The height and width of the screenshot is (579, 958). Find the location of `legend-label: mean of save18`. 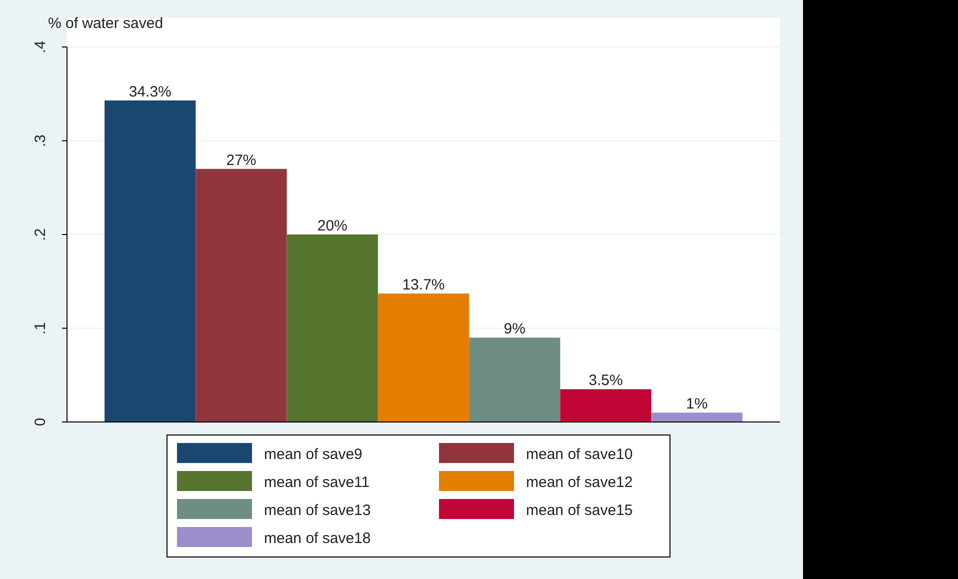

legend-label: mean of save18 is located at coordinates (317, 538).